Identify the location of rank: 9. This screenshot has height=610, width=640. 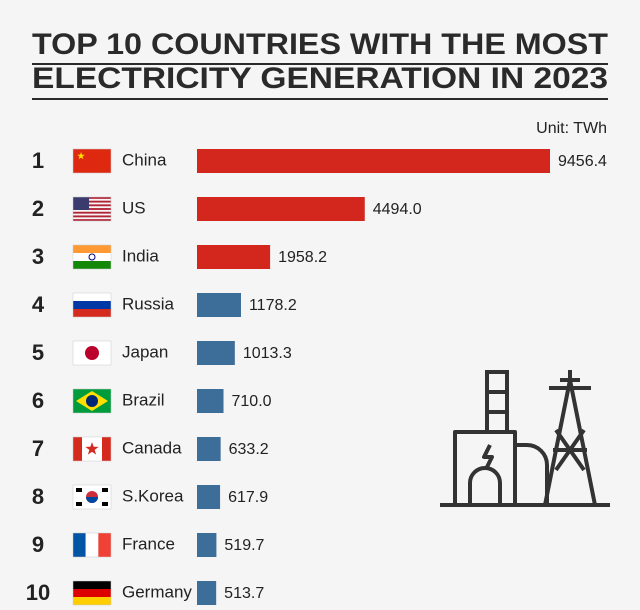
(38, 544).